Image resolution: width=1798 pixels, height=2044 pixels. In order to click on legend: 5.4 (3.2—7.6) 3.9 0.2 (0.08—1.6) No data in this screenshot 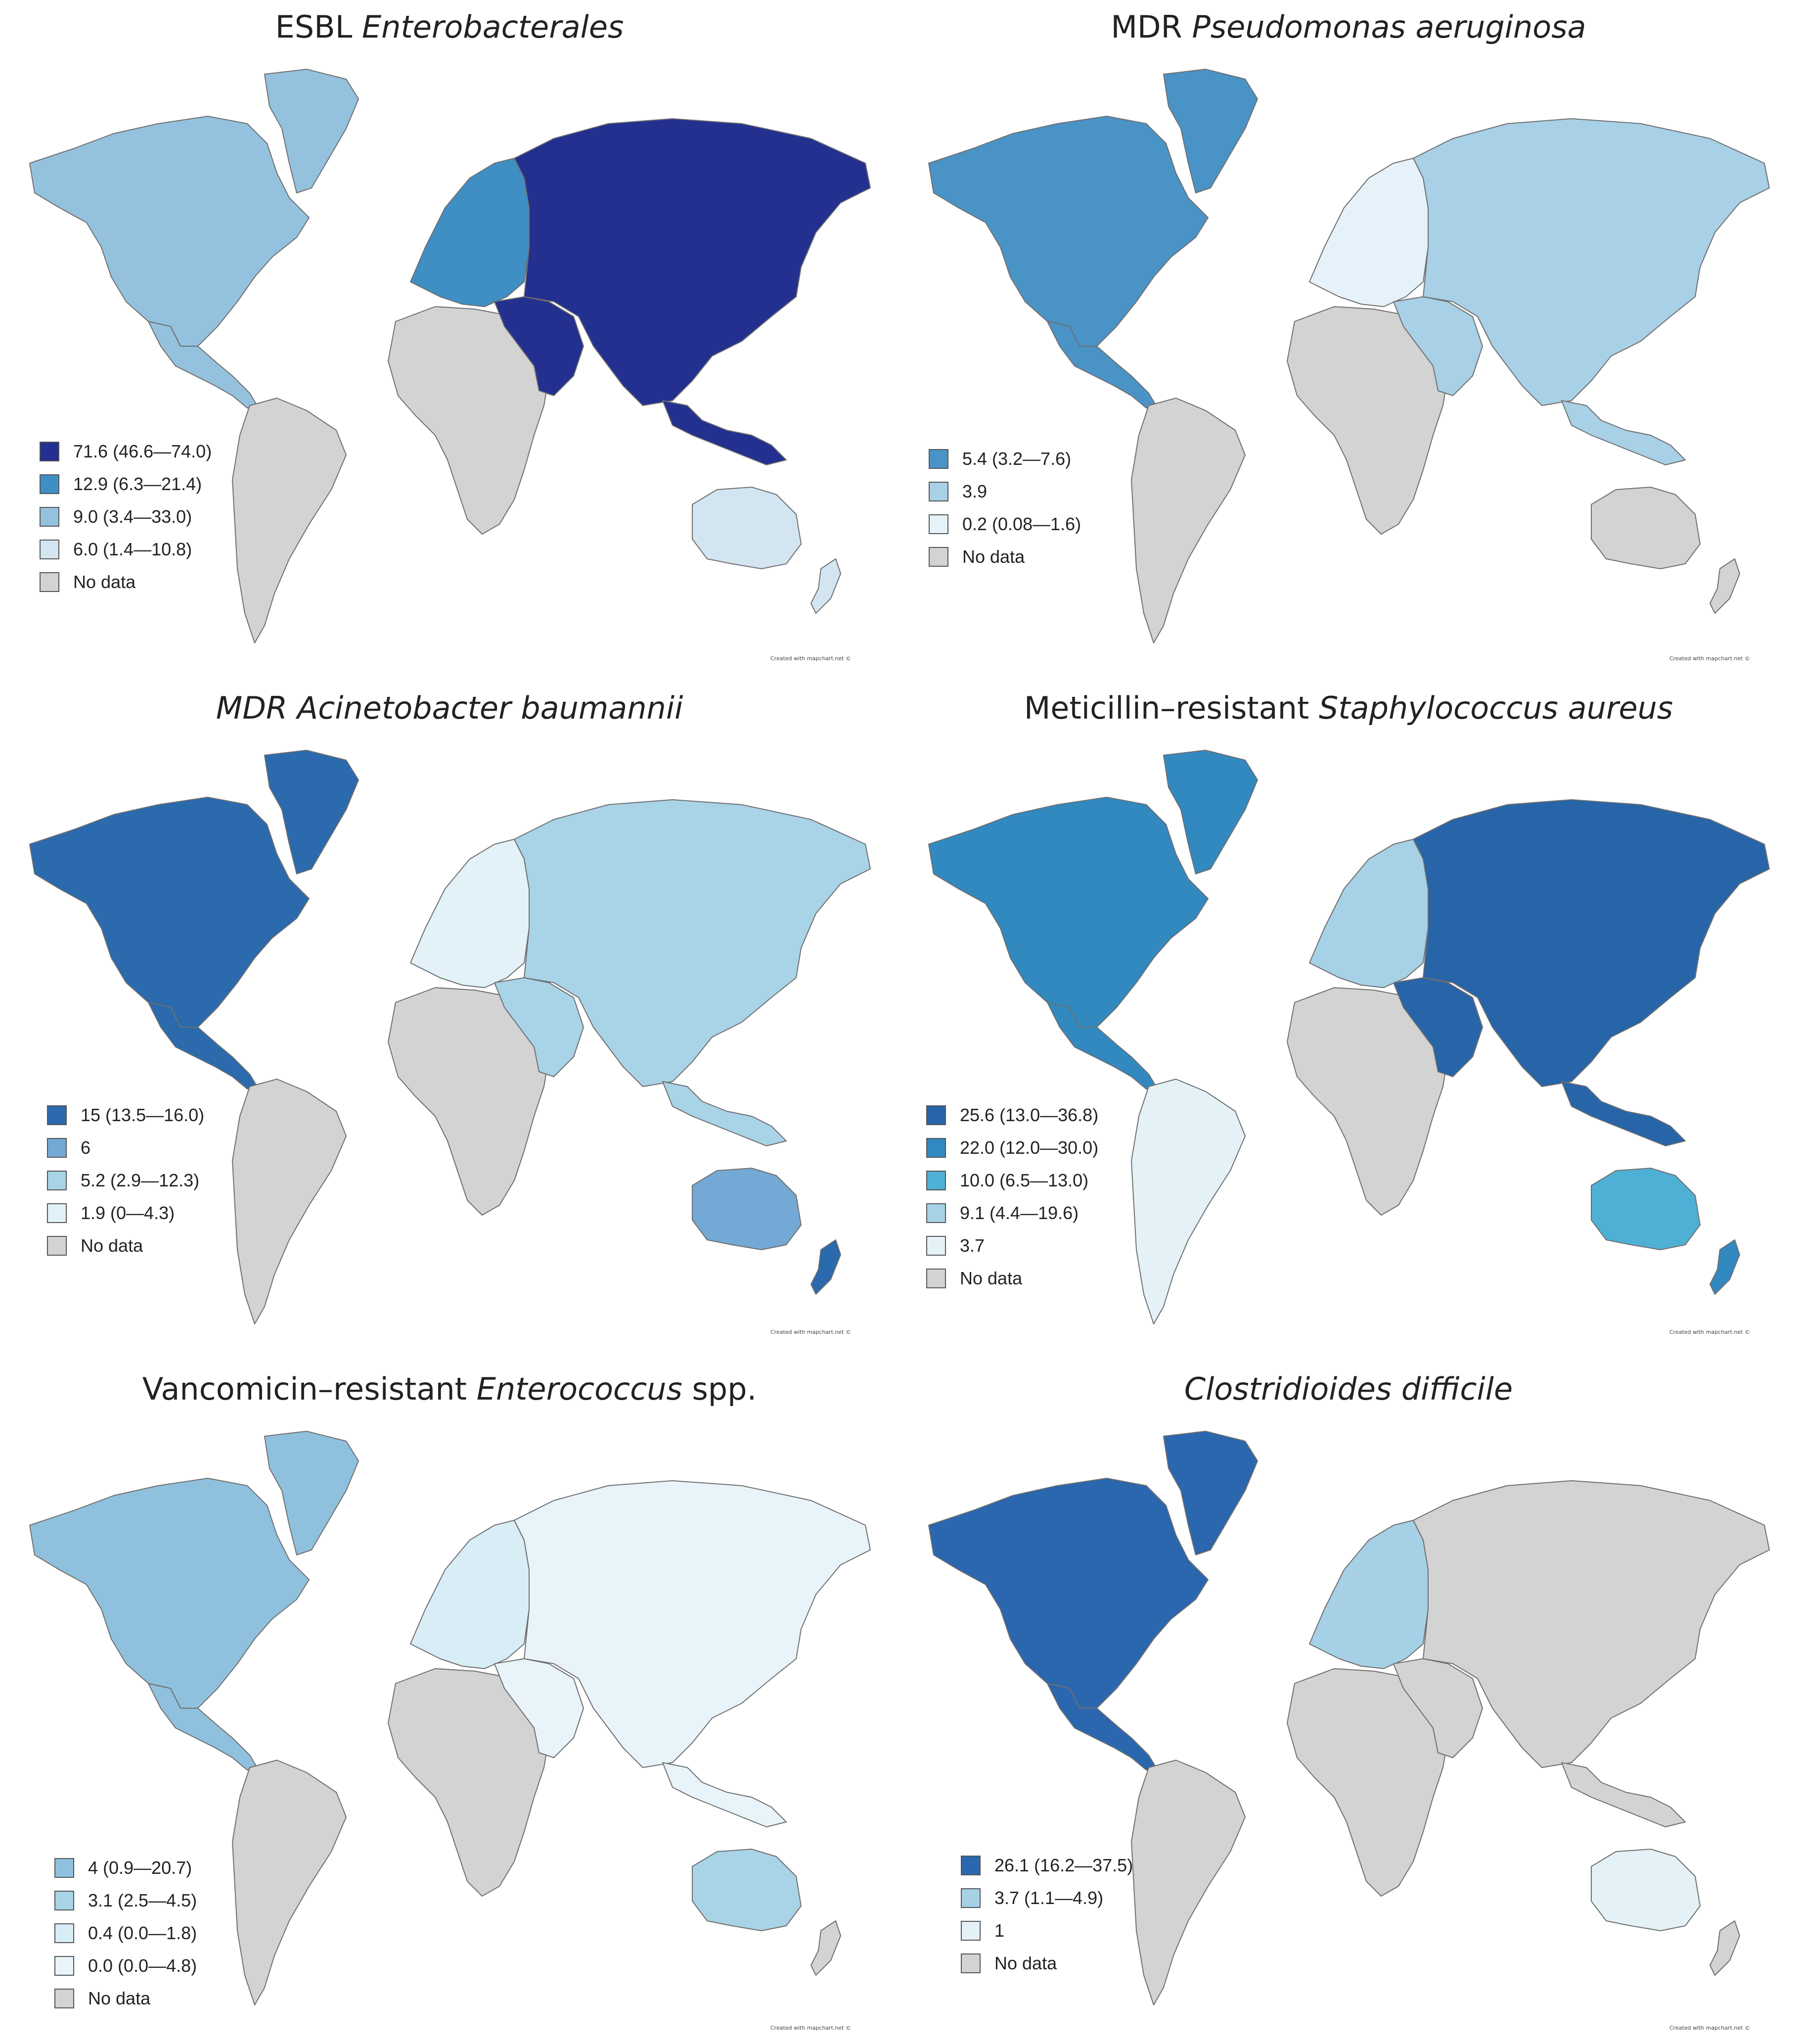, I will do `click(1005, 508)`.